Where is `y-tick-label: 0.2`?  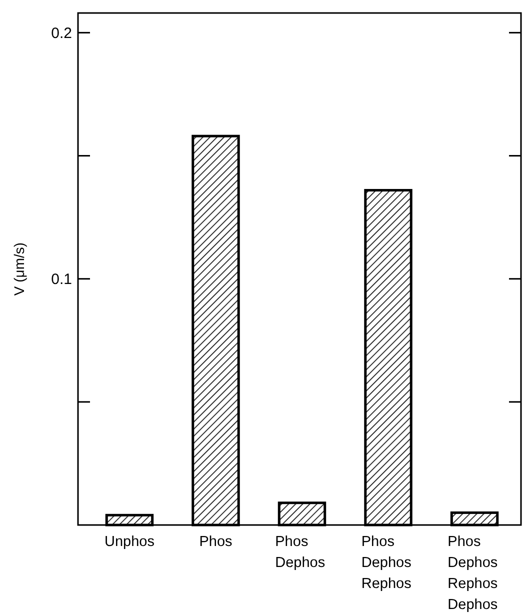
y-tick-label: 0.2 is located at coordinates (61, 33).